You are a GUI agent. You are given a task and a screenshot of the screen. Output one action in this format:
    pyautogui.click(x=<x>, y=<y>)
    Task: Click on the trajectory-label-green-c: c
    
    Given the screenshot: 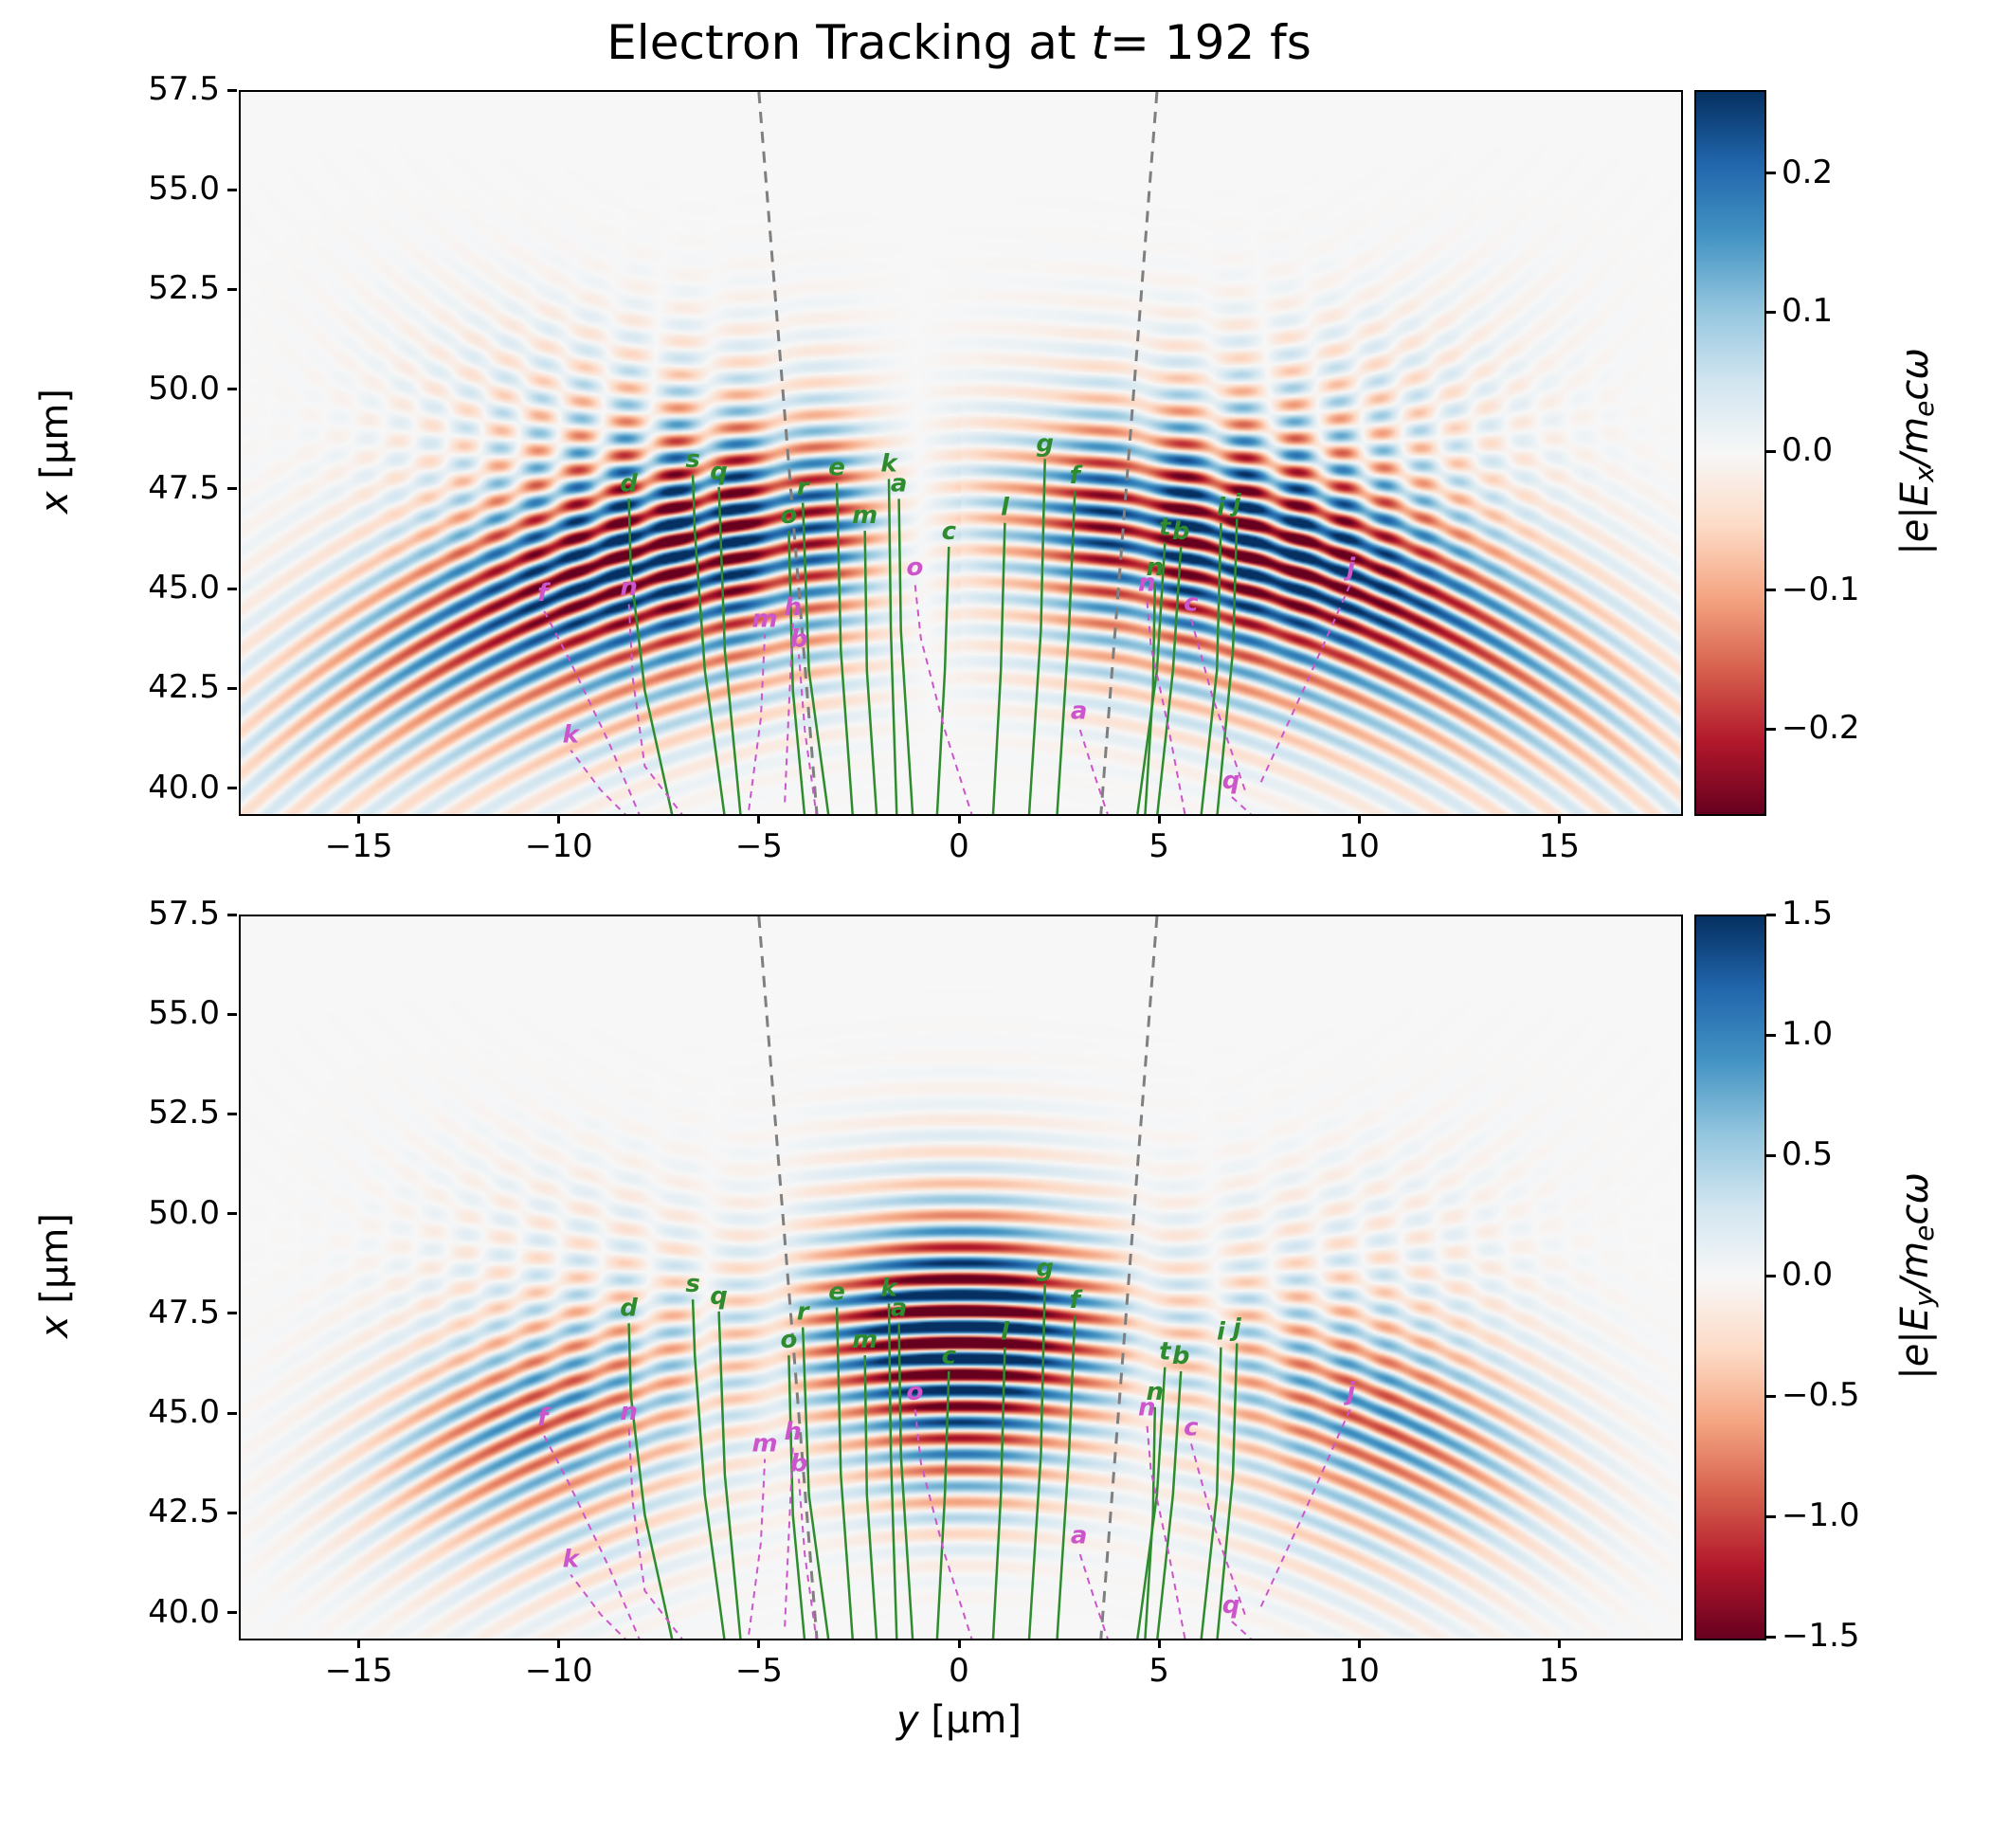 What is the action you would take?
    pyautogui.click(x=949, y=531)
    